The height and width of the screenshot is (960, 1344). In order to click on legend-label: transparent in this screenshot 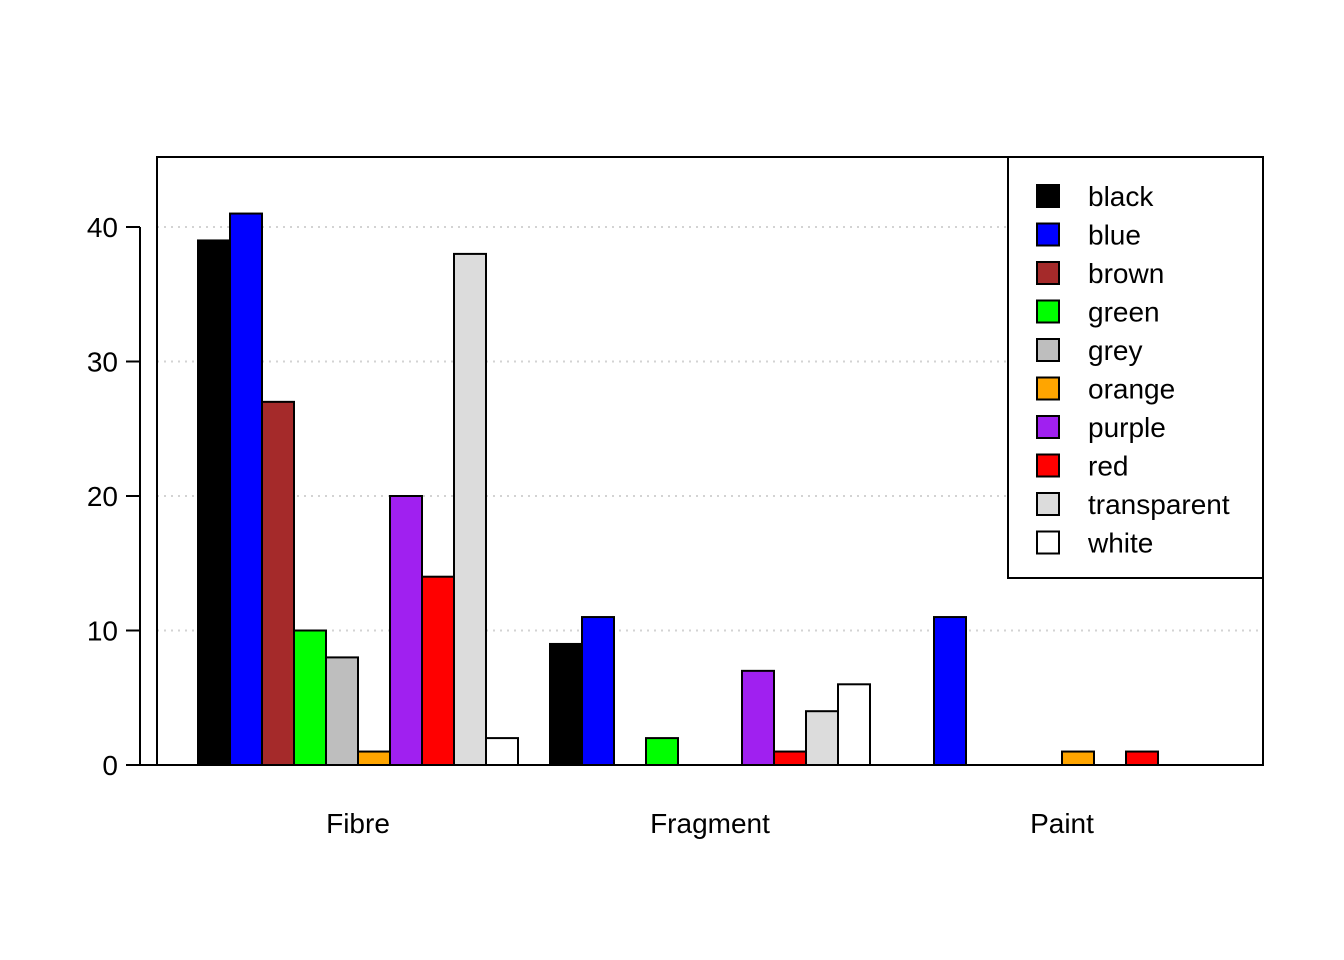, I will do `click(1159, 504)`.